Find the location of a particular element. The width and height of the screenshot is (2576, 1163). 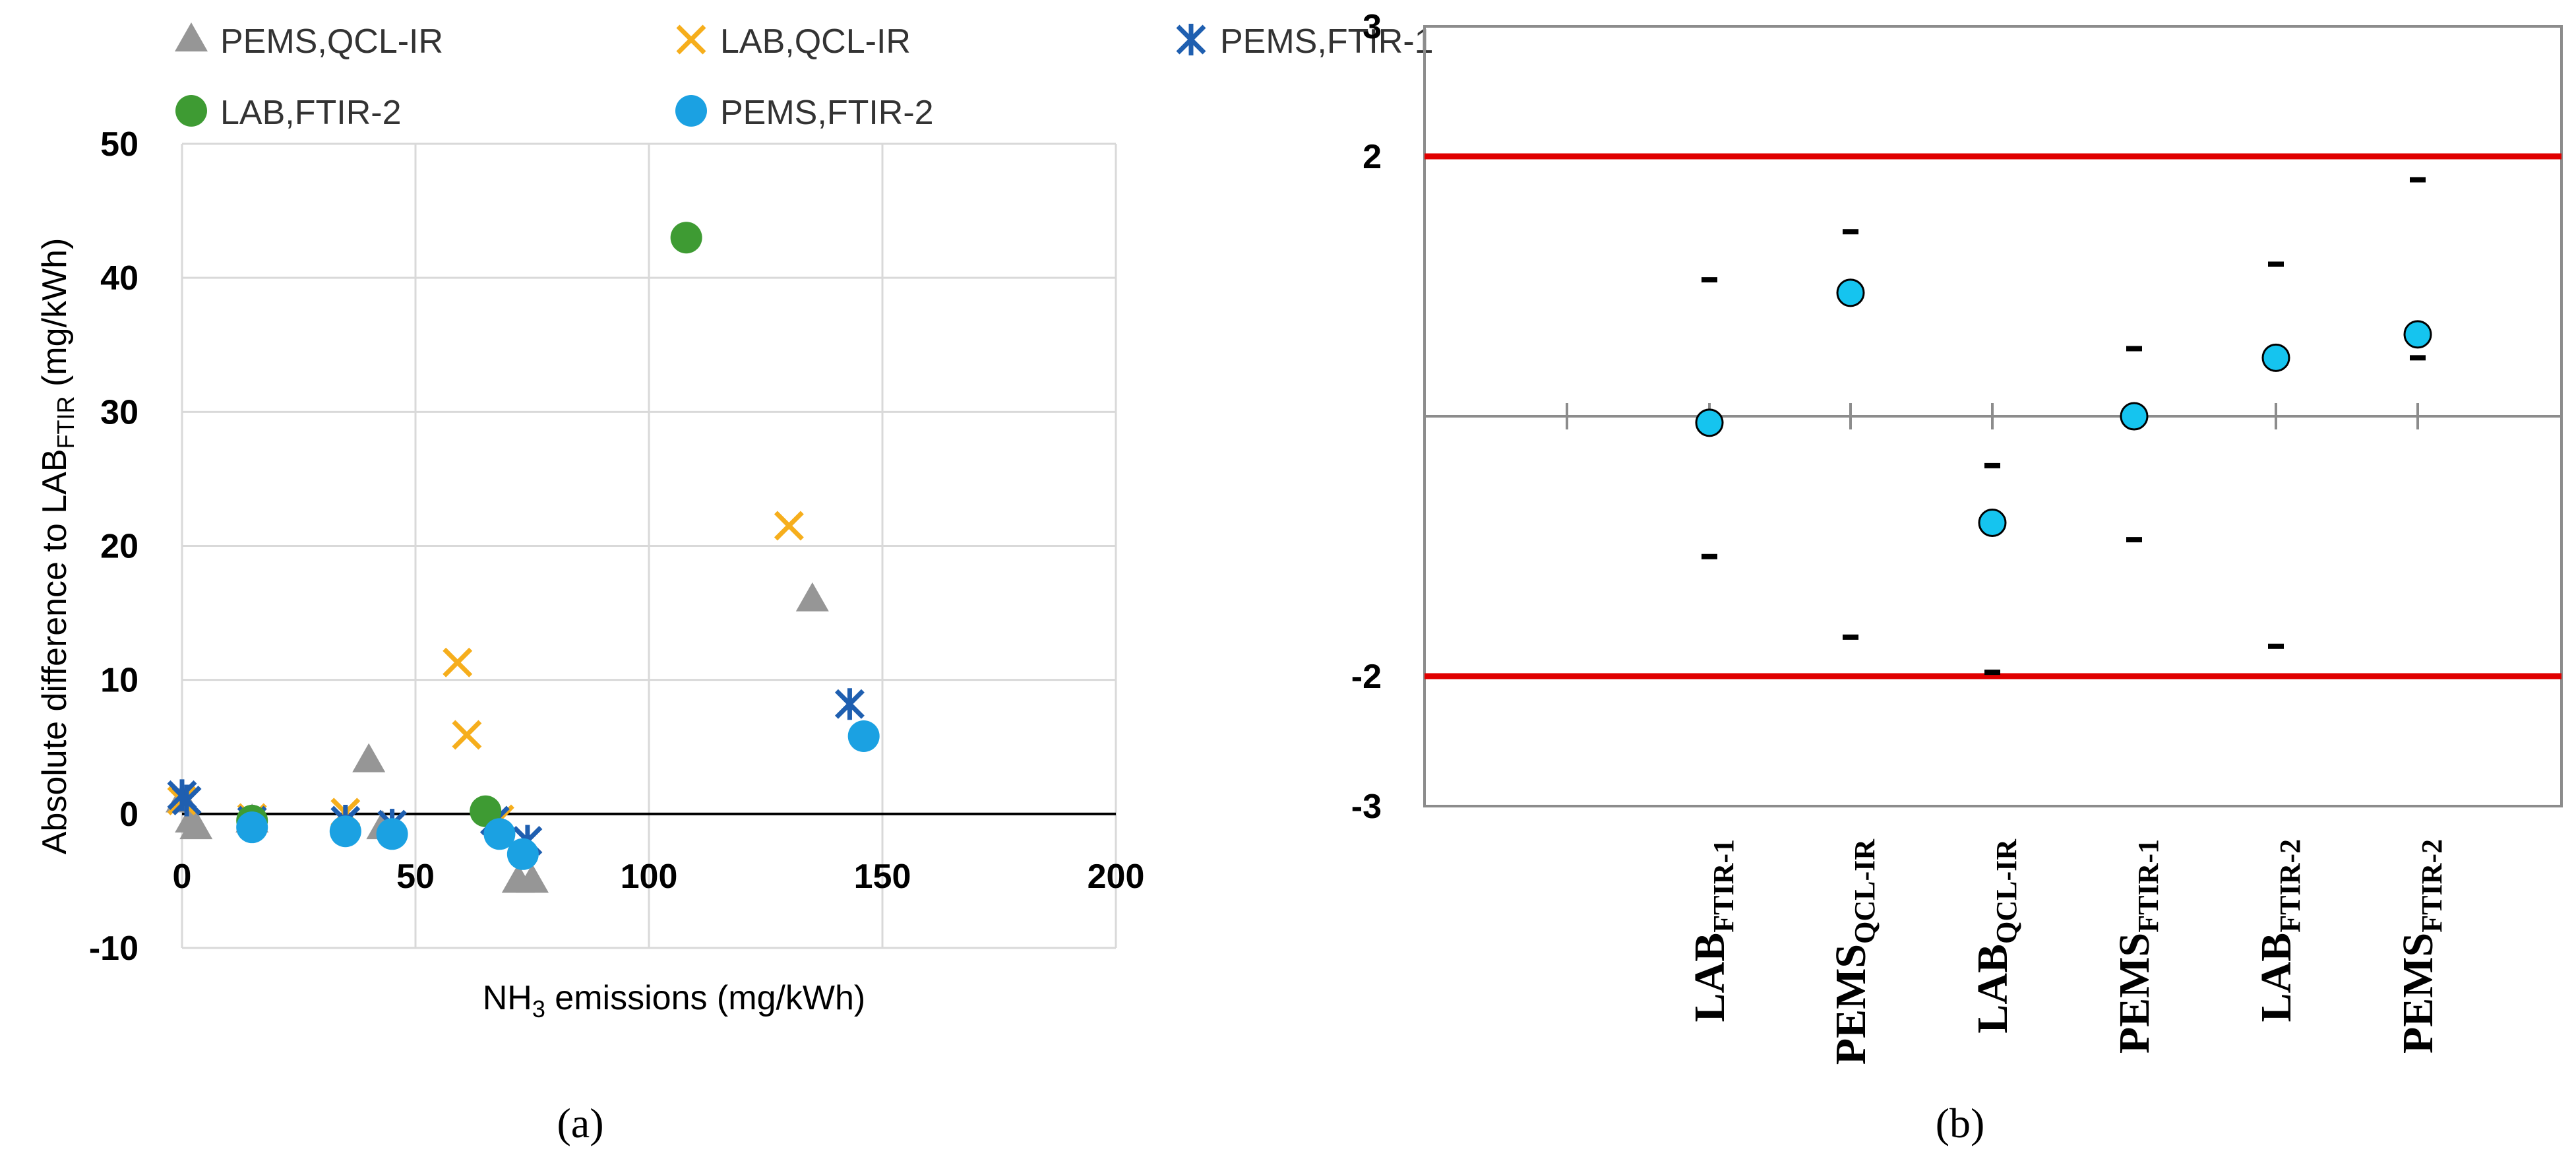

y-tick-label: 10 is located at coordinates (119, 681).